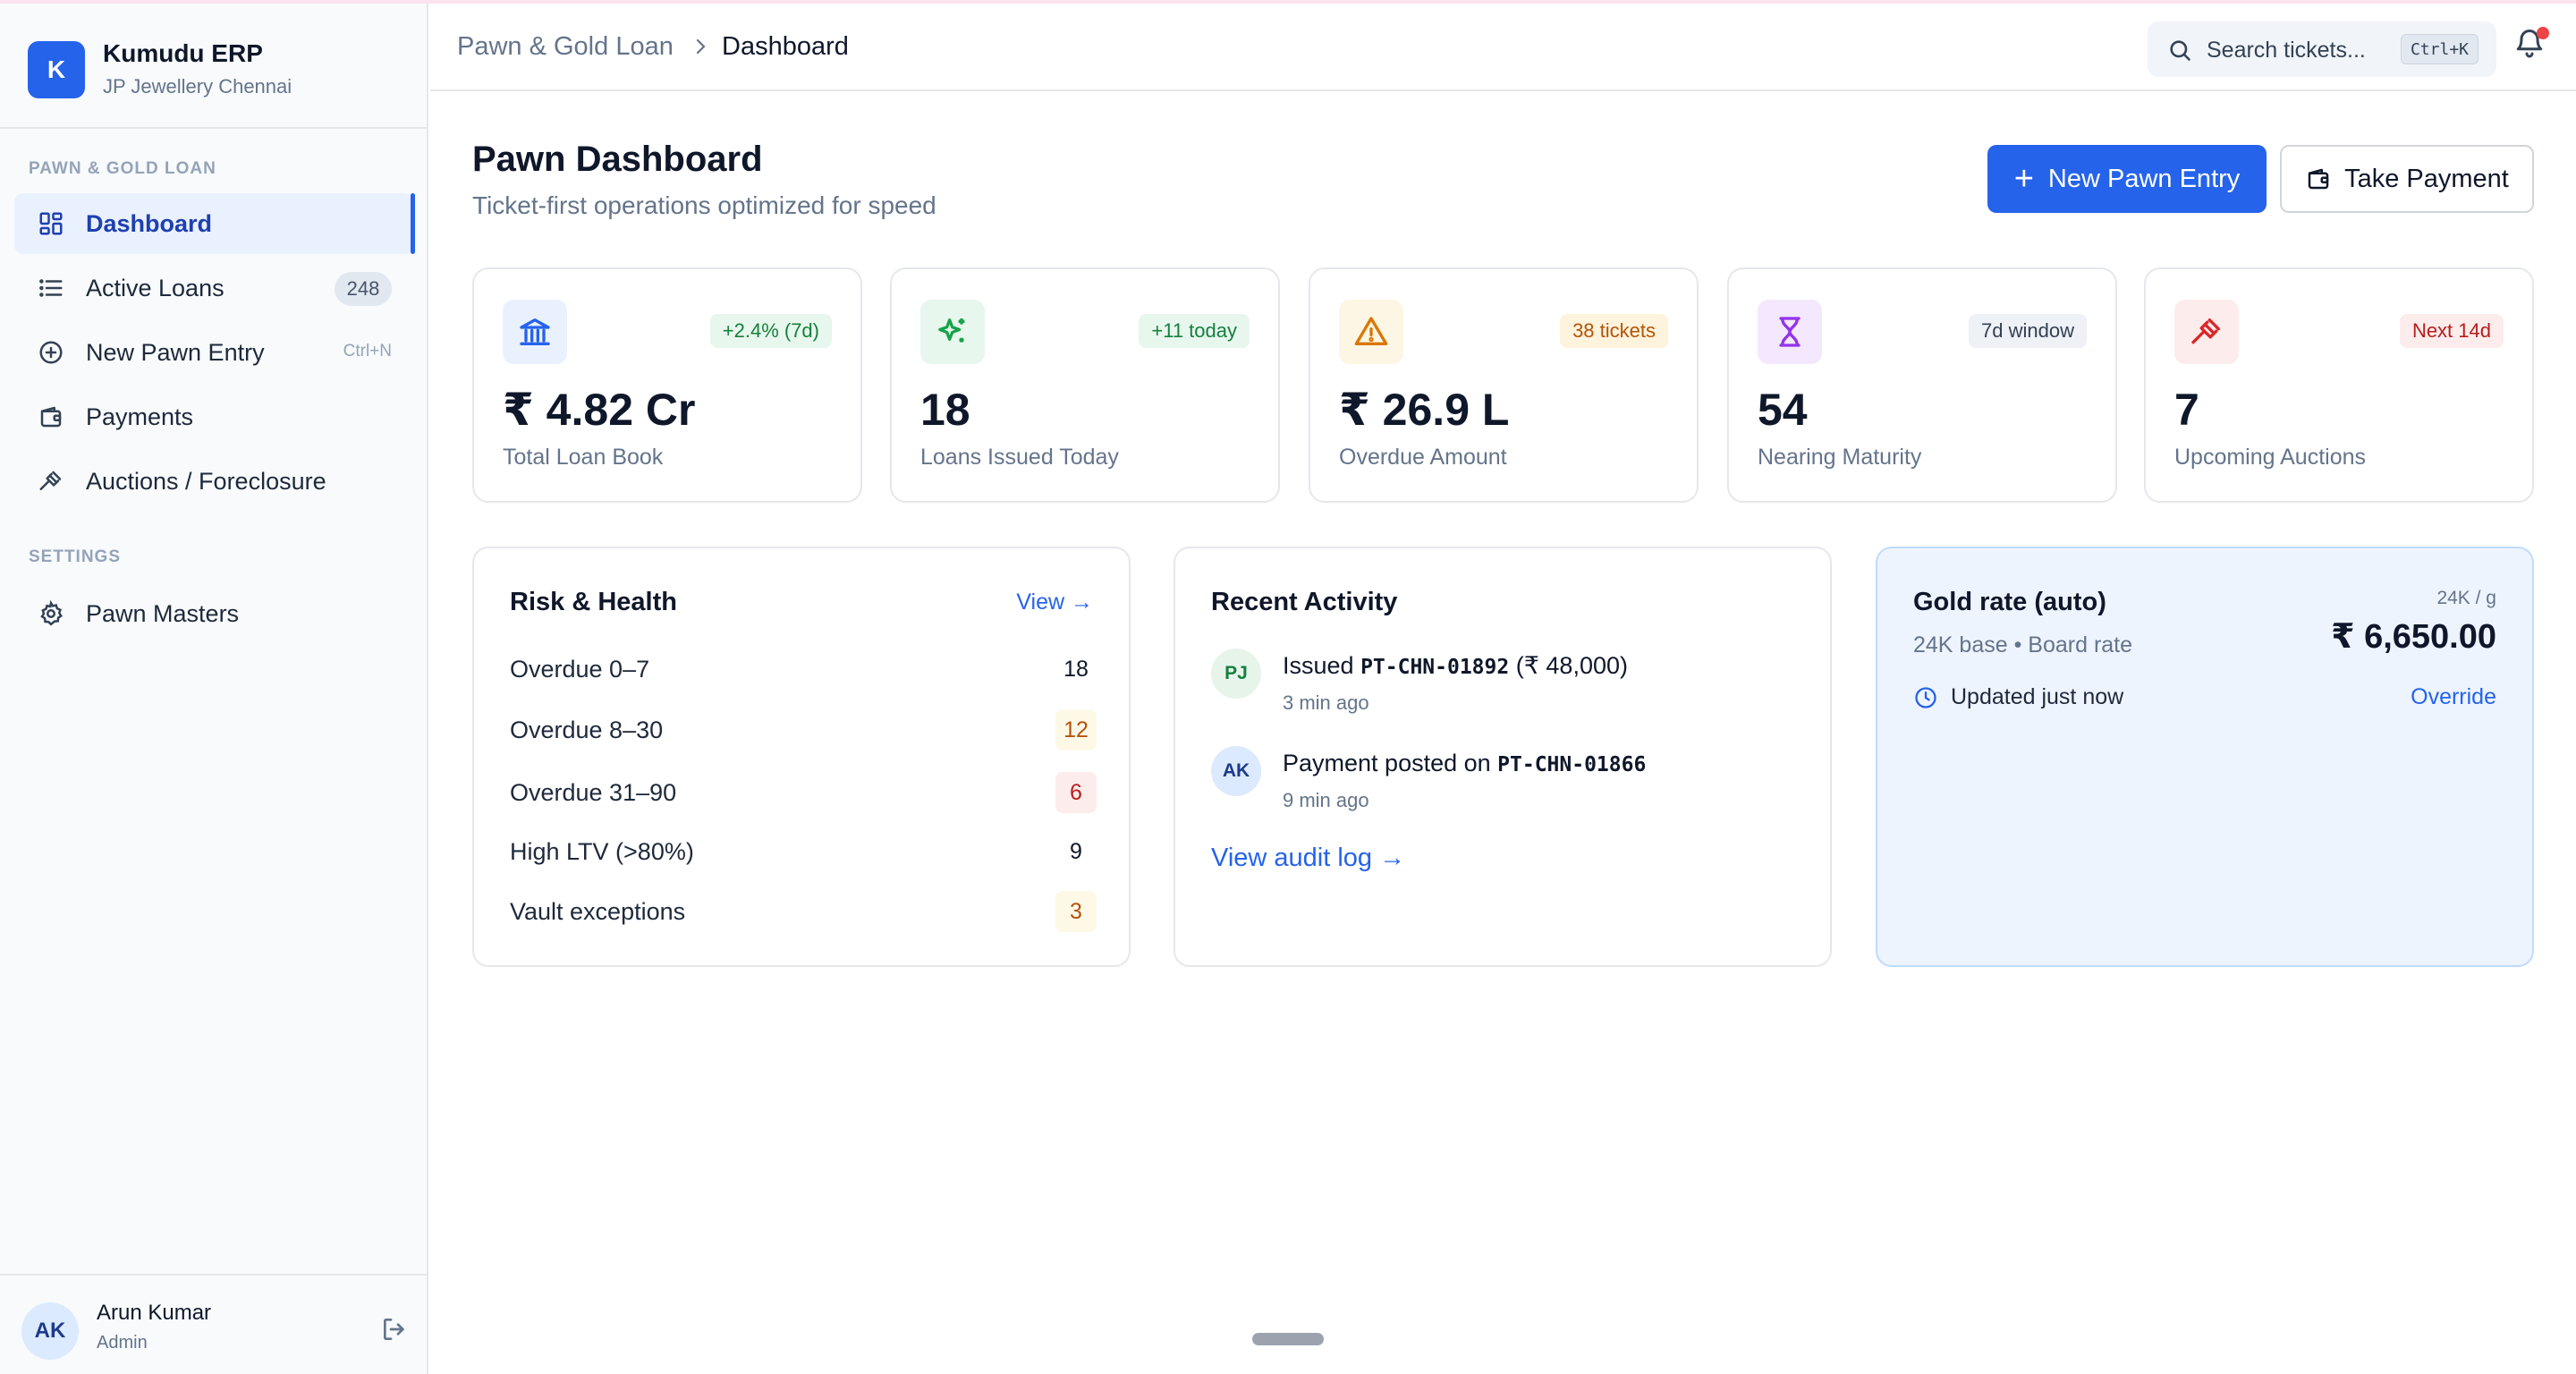 Image resolution: width=2576 pixels, height=1374 pixels. I want to click on kpi-card-upcoming-auctions: Next 14d 7 Upcoming Auctions, so click(2339, 385).